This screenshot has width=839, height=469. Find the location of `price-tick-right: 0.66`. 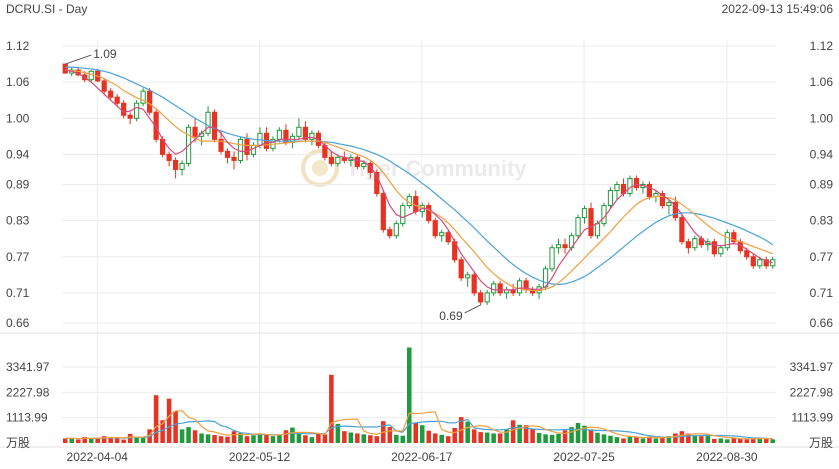

price-tick-right: 0.66 is located at coordinates (822, 323).